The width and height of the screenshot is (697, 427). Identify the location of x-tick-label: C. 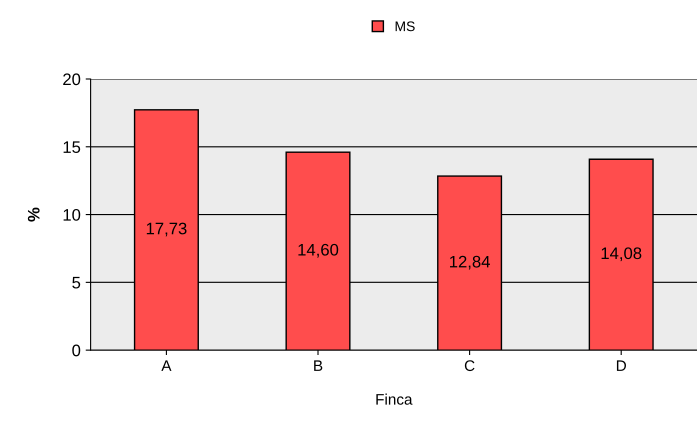
(469, 366).